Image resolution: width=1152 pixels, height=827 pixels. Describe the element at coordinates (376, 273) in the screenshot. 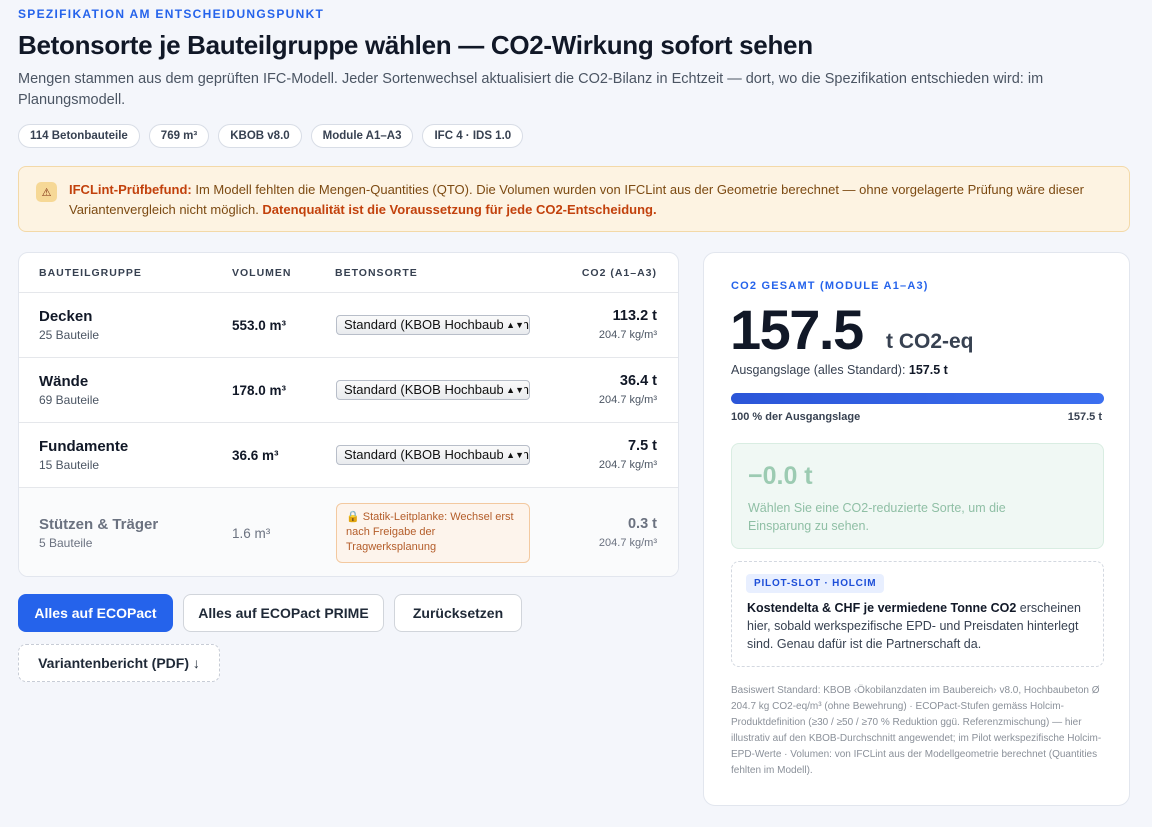

I see `th-concrete: BETONSORTE` at that location.